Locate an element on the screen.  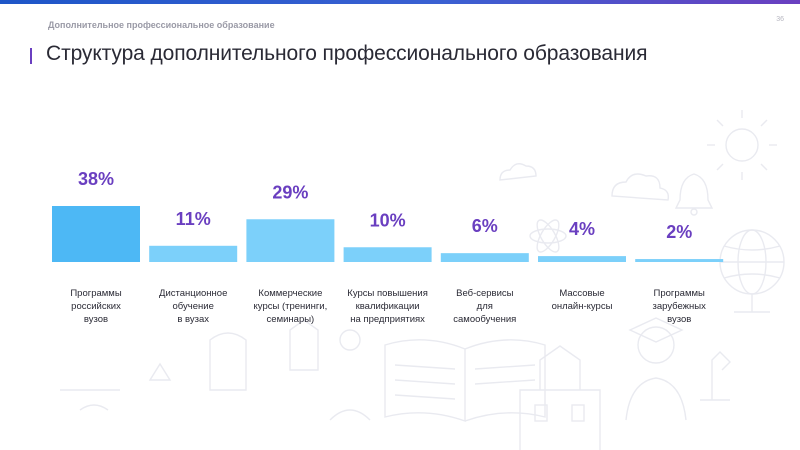
category-label-line: на предприятиях is located at coordinates (387, 319).